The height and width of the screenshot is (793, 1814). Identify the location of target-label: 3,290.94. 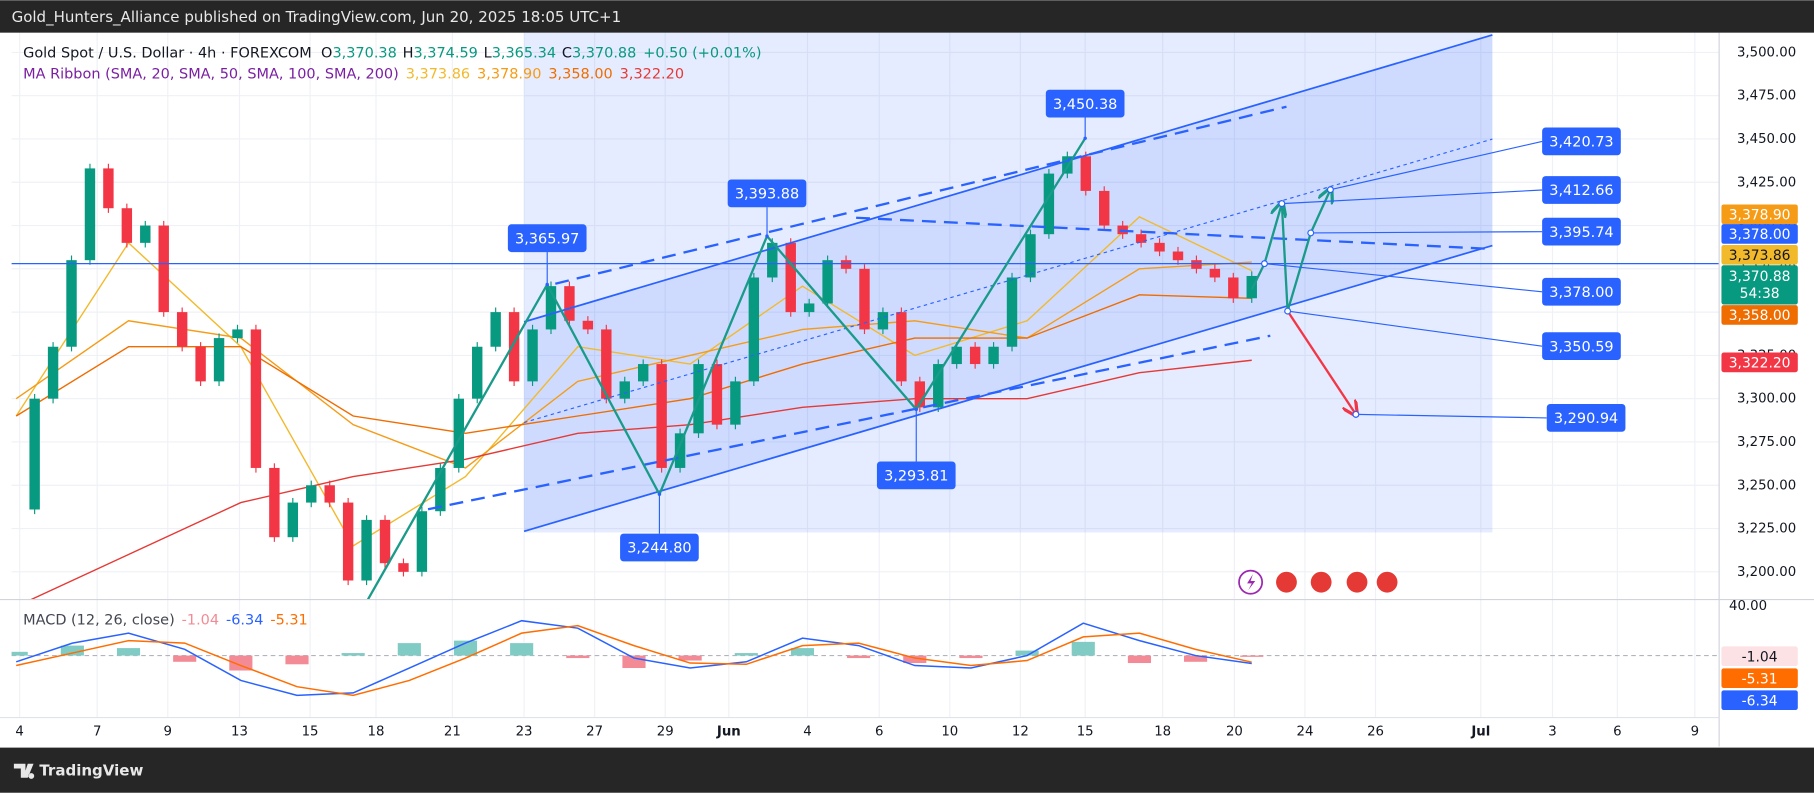
(1586, 419).